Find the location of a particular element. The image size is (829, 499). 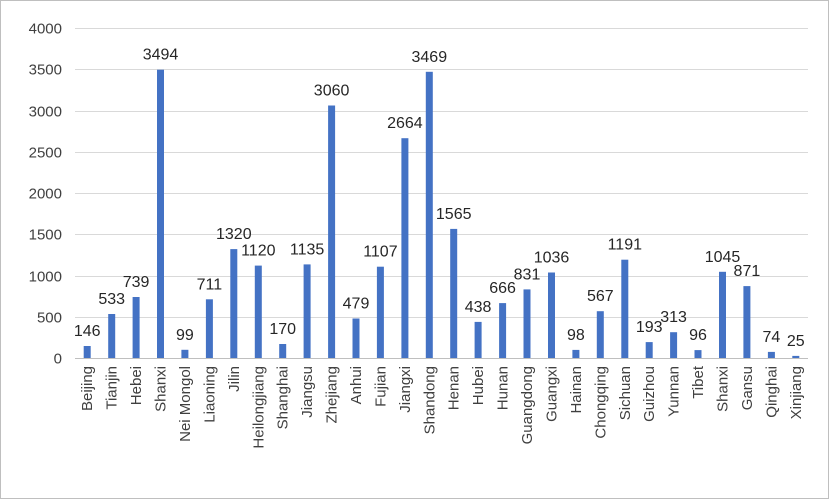

x-tick-label: Gansu is located at coordinates (747, 388).